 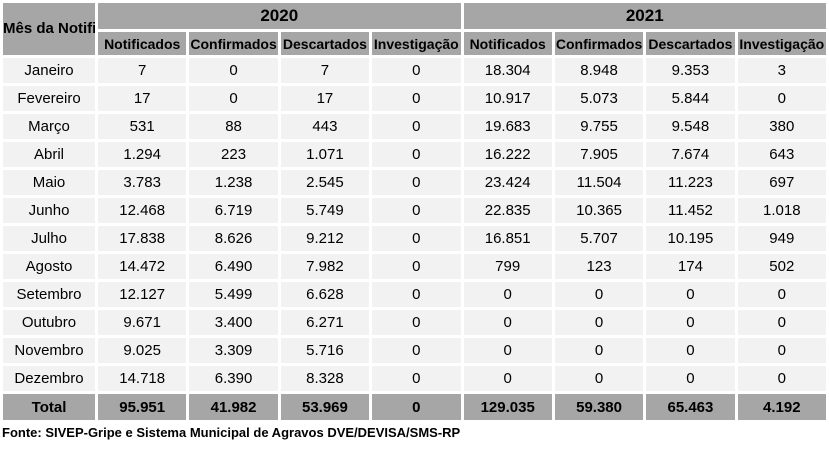 What do you see at coordinates (49, 182) in the screenshot?
I see `month-cell: Maio` at bounding box center [49, 182].